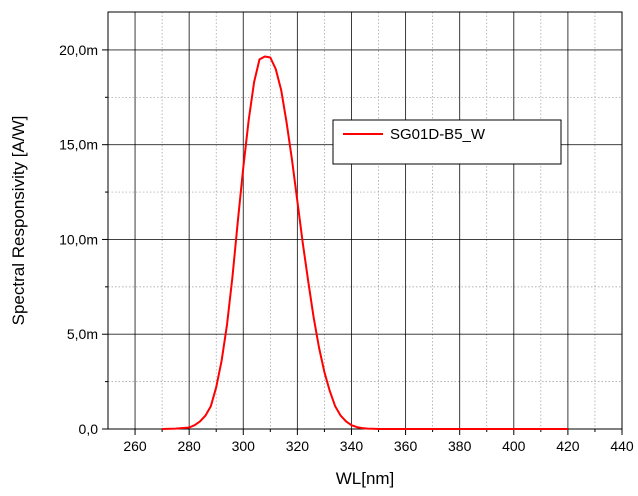  I want to click on x-tick-label: 260, so click(135, 446).